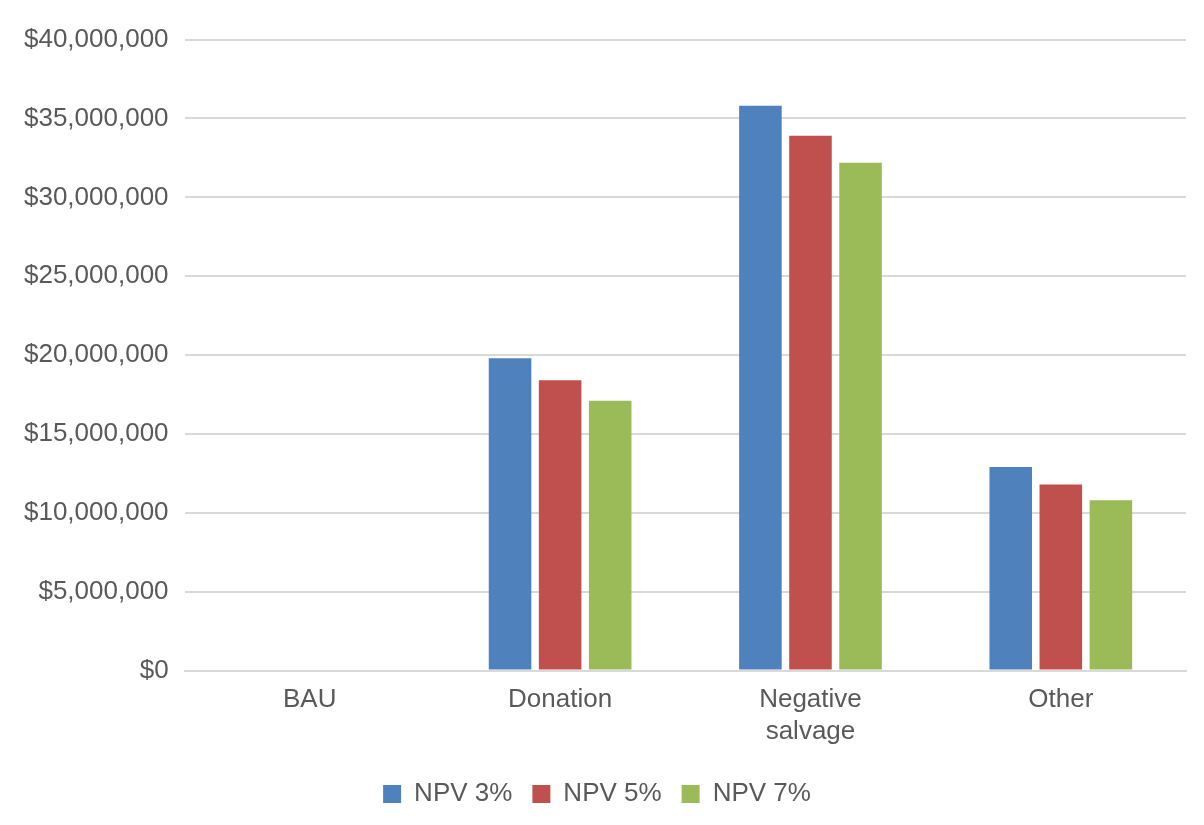  What do you see at coordinates (96, 353) in the screenshot?
I see `y-tick-label: $20,000,000` at bounding box center [96, 353].